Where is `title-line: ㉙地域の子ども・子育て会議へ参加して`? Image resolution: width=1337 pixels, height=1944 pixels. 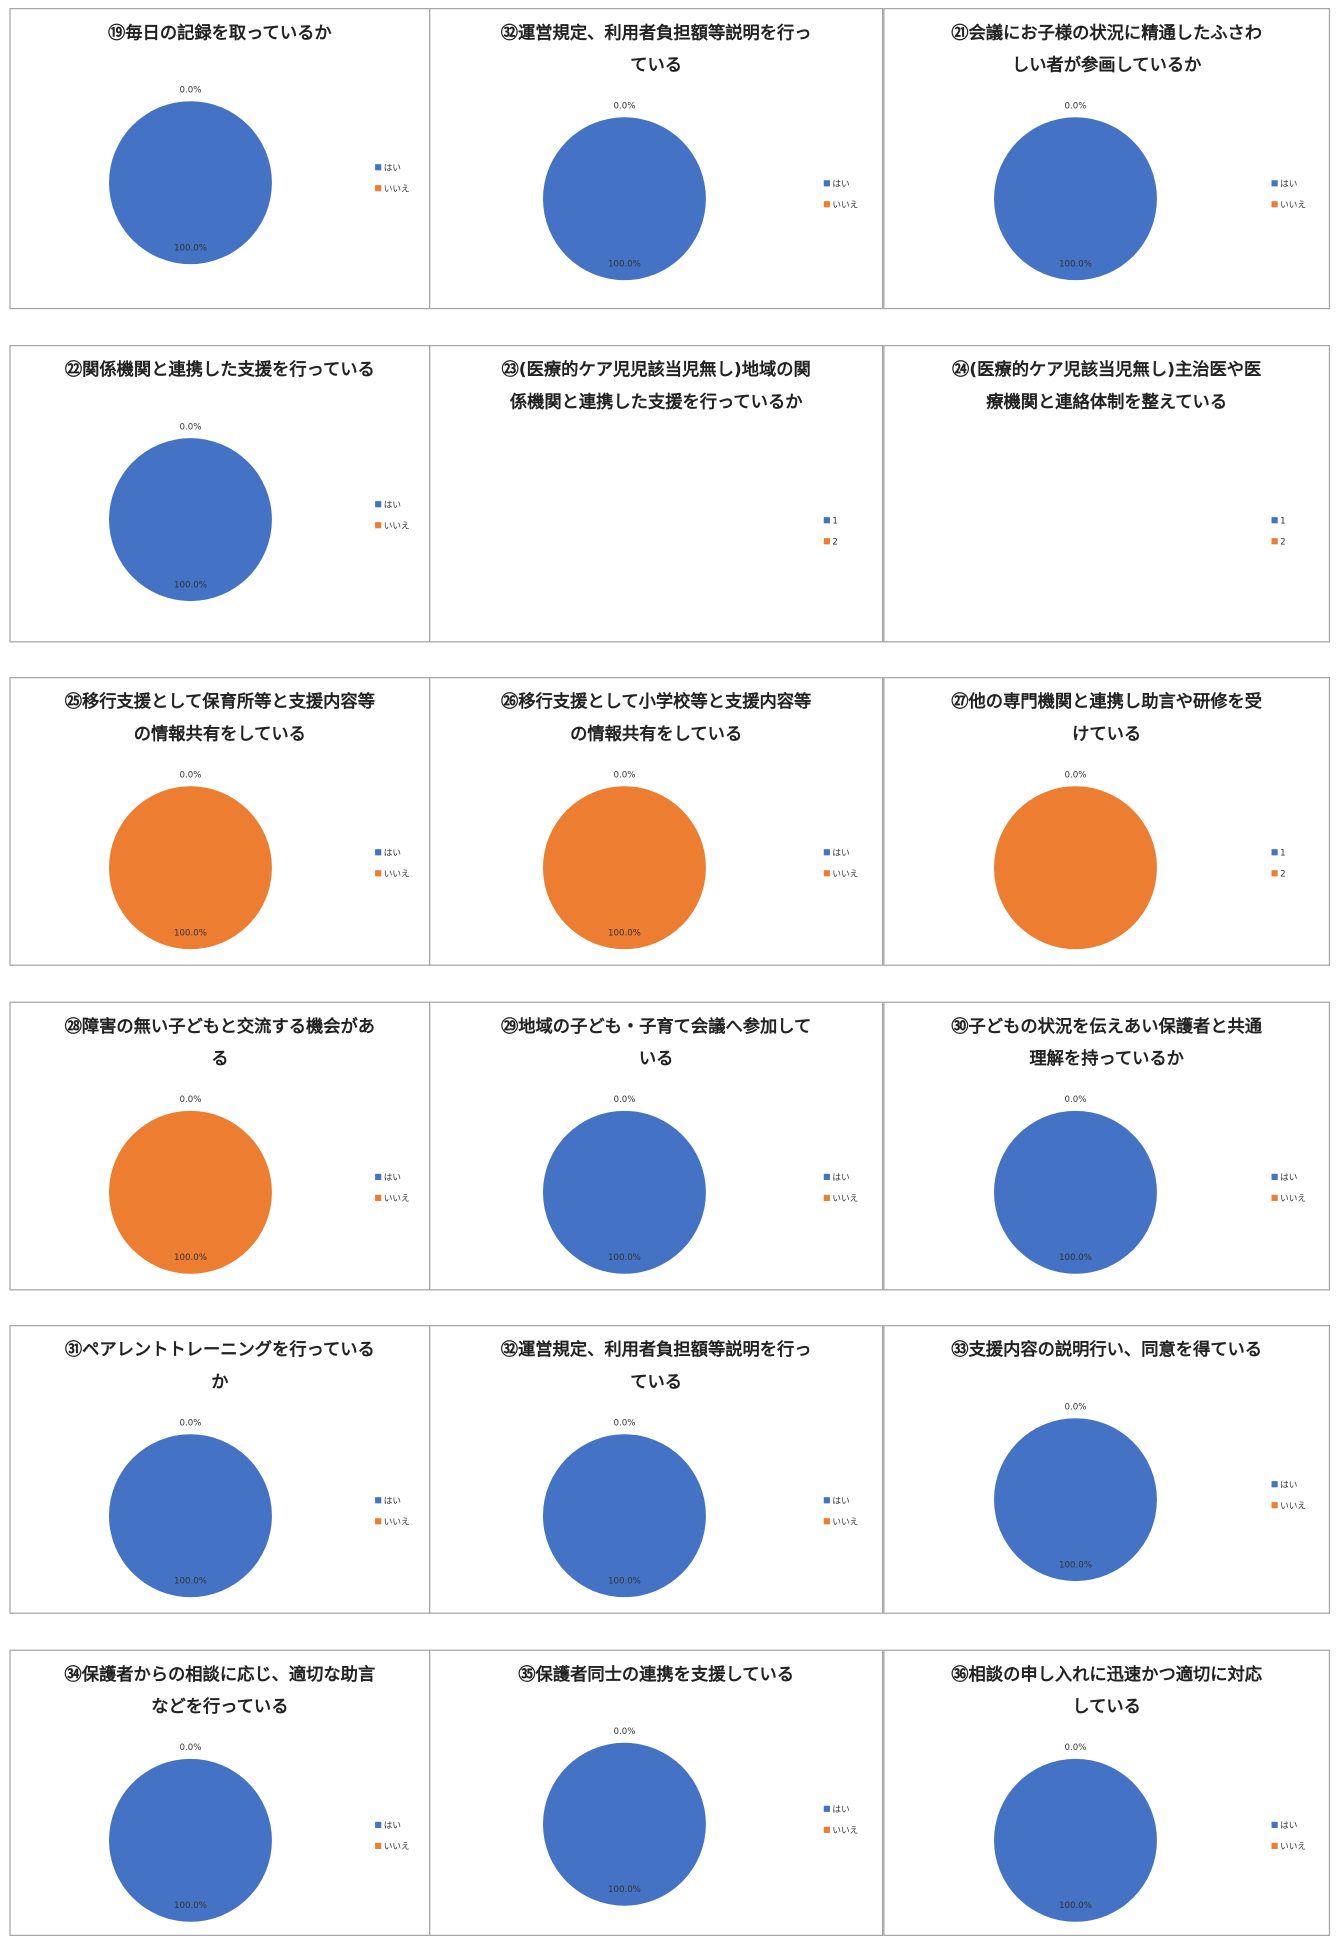 title-line: ㉙地域の子ども・子育て会議へ参加して is located at coordinates (656, 1026).